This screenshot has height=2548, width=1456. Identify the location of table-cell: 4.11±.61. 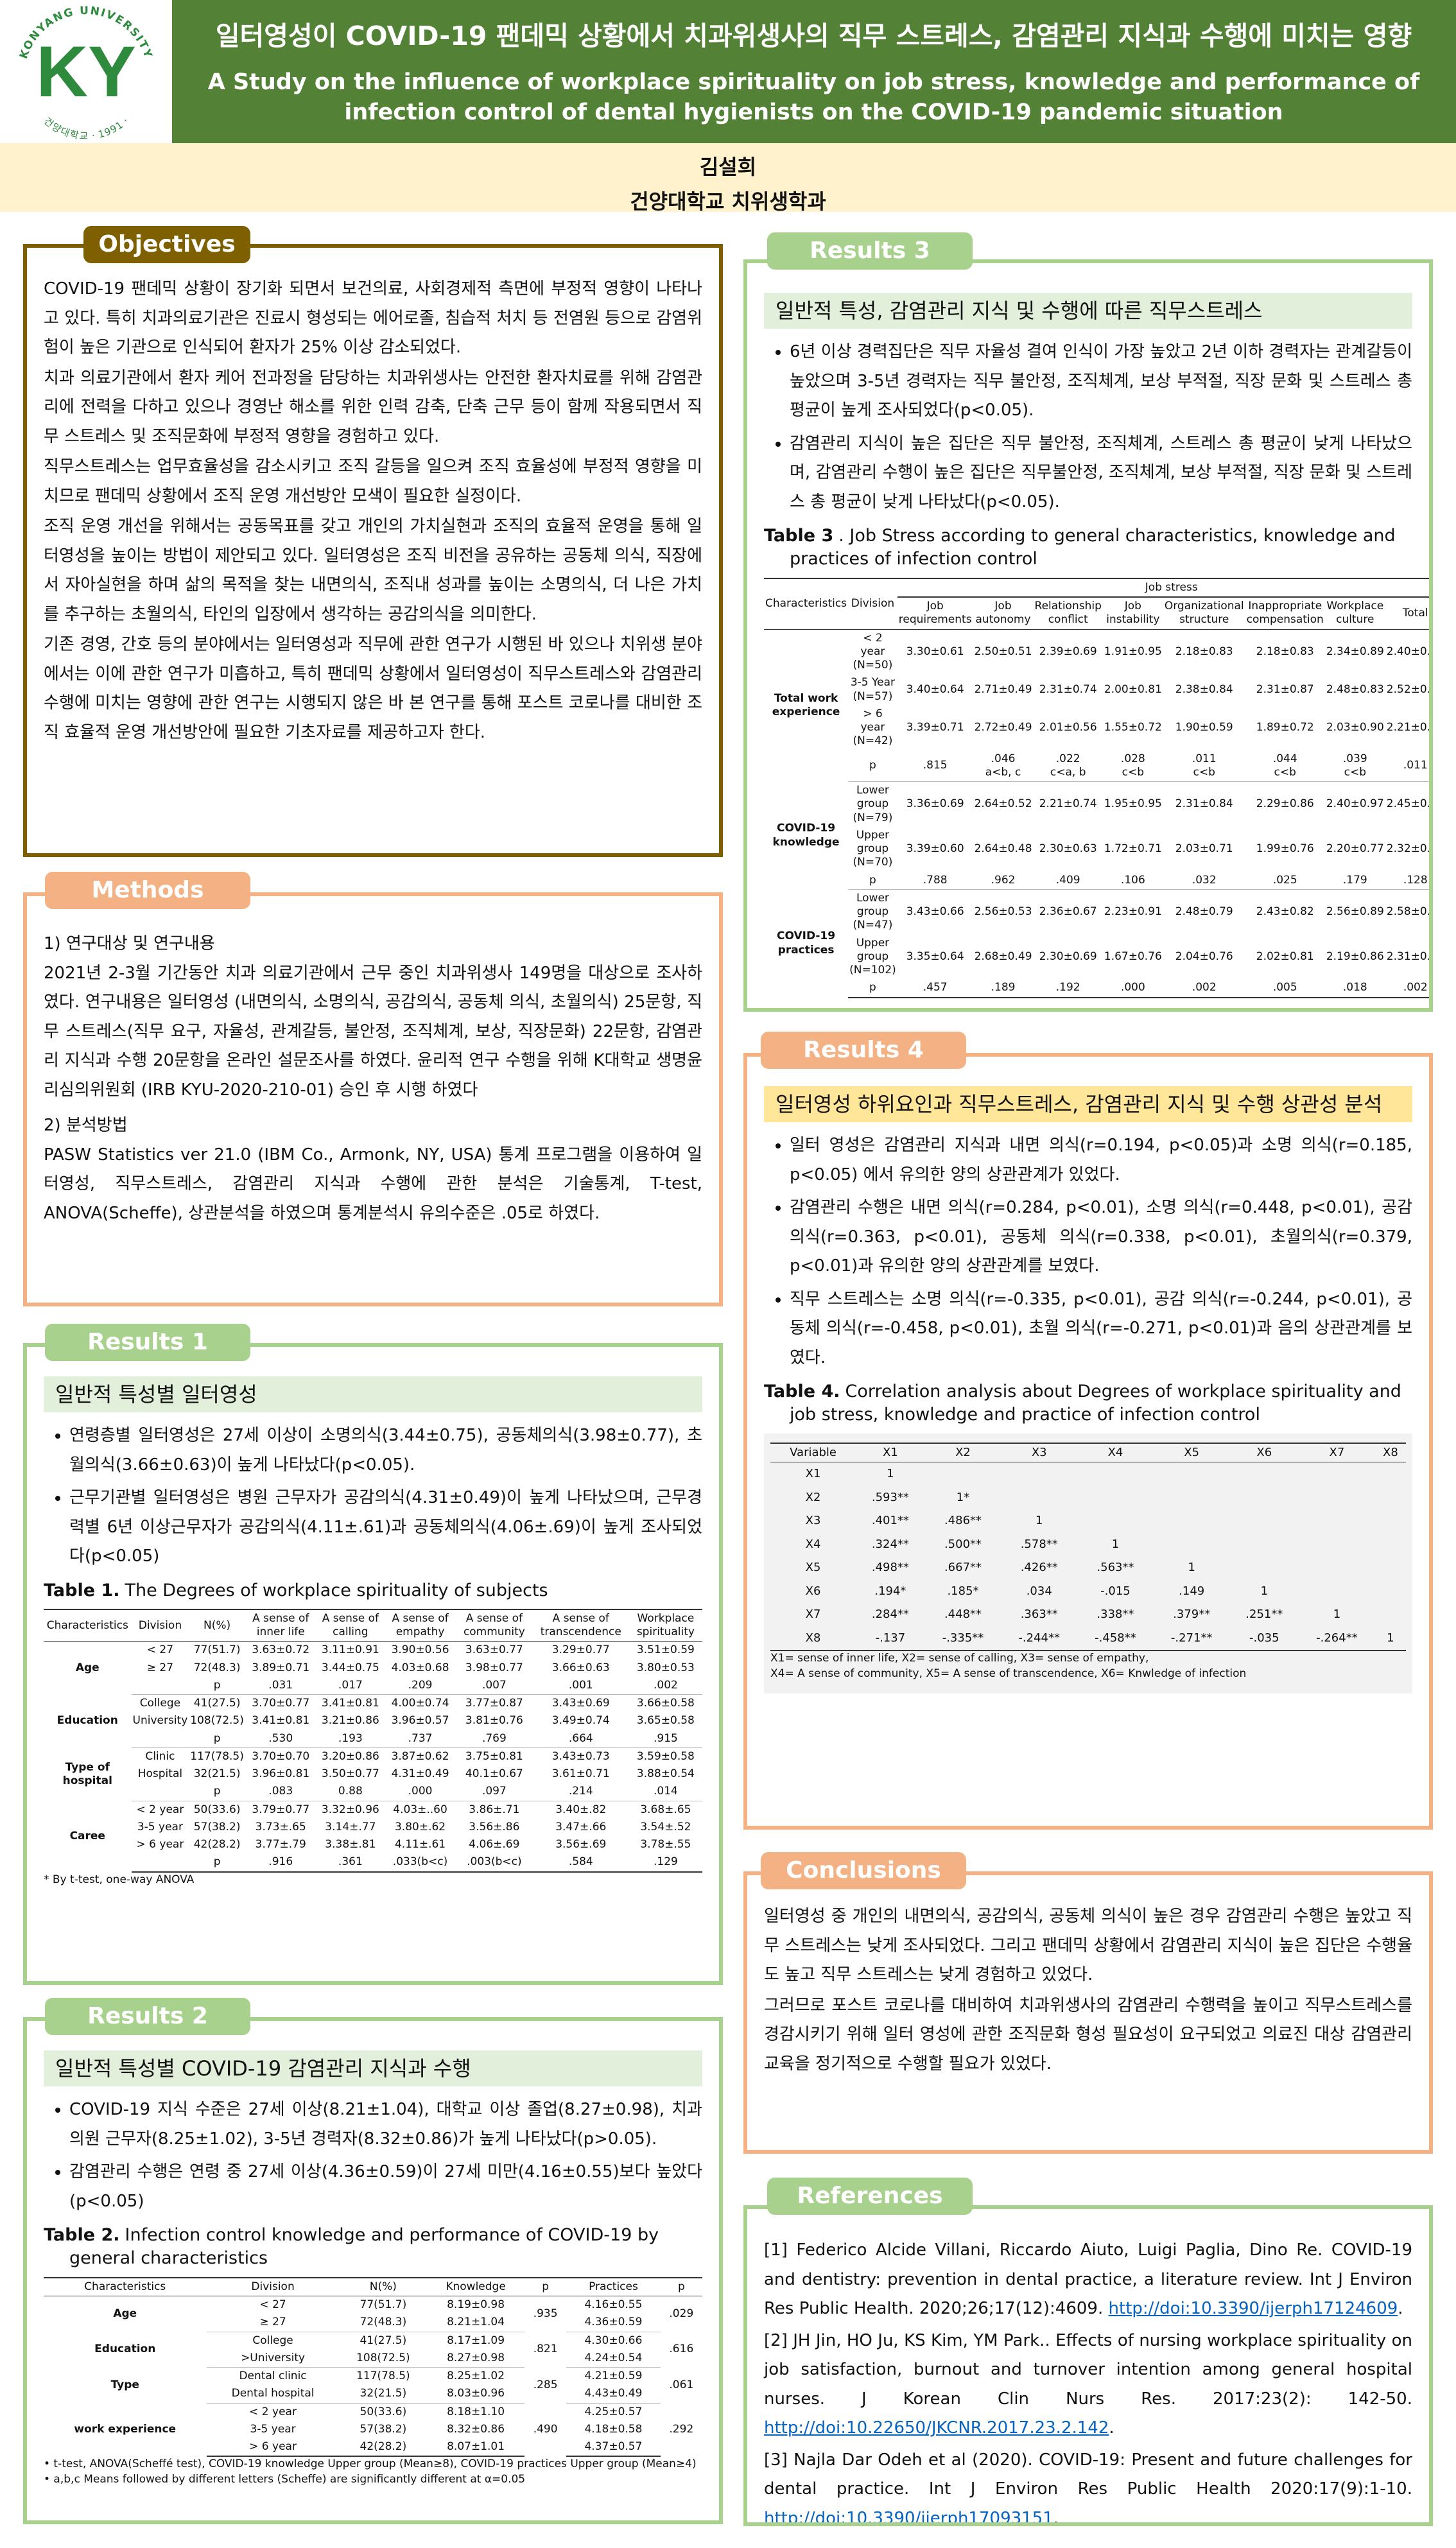
(420, 1844).